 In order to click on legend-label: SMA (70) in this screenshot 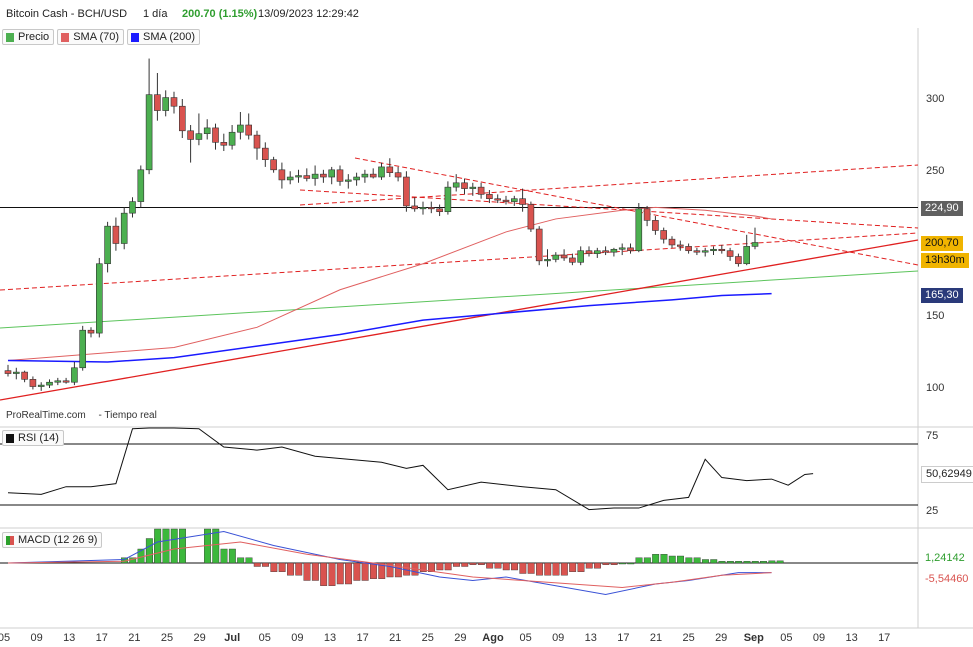, I will do `click(96, 37)`.